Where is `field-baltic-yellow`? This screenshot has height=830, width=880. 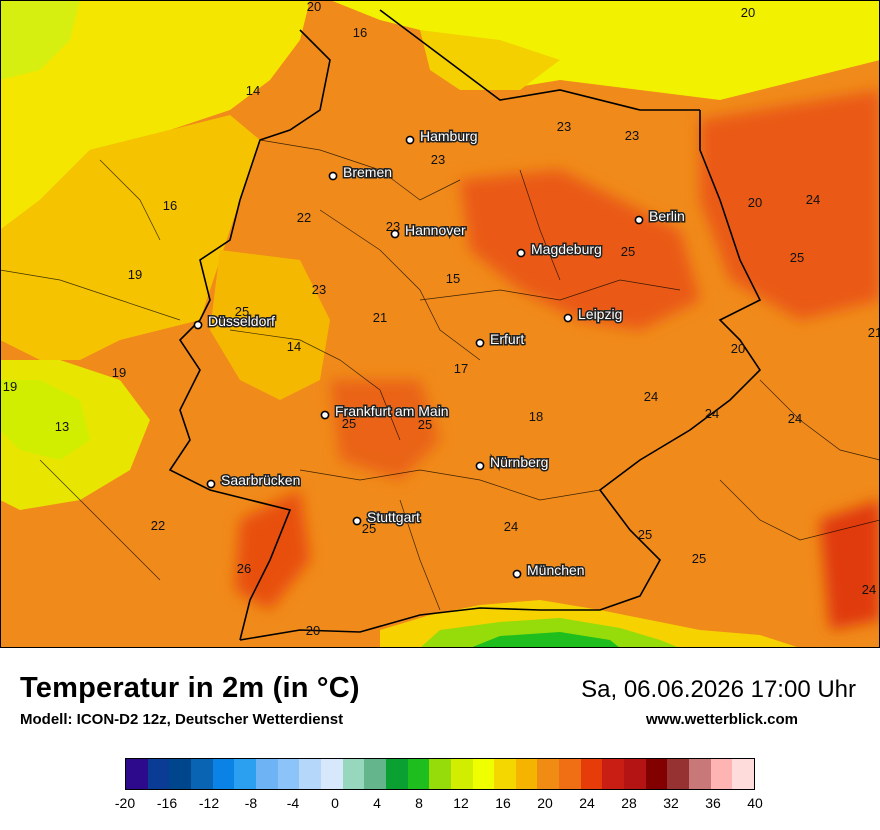
field-baltic-yellow is located at coordinates (605, 50).